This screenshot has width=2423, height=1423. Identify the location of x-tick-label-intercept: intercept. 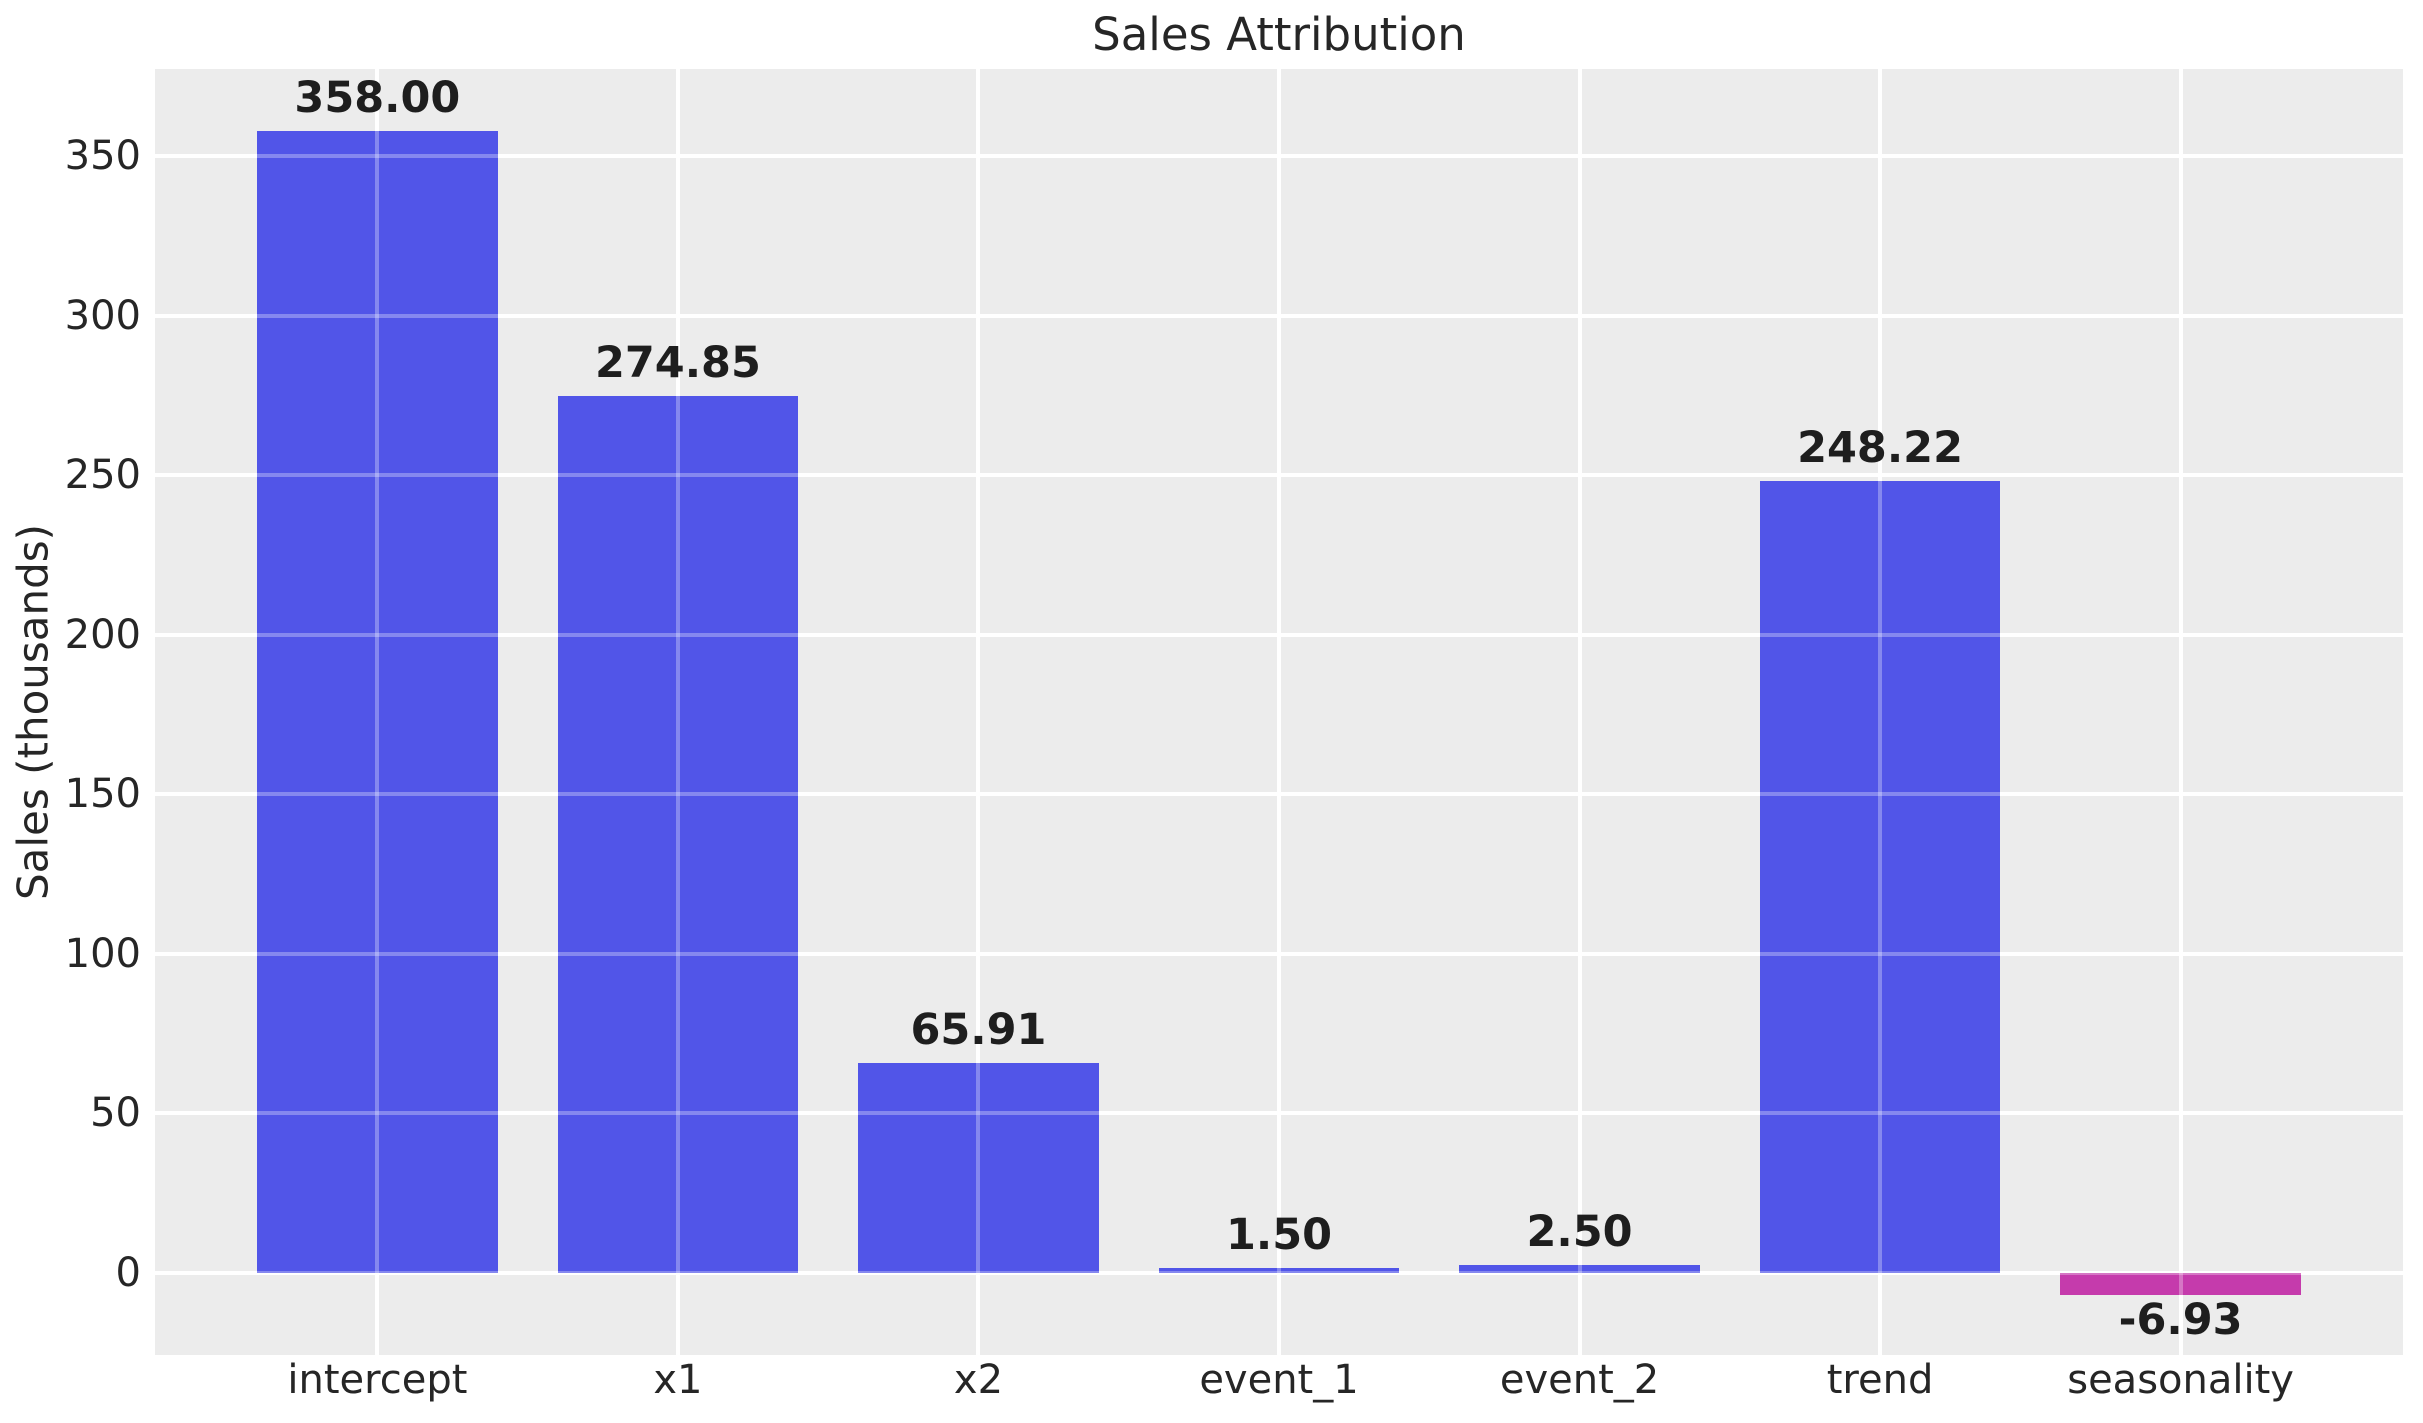
(377, 1380).